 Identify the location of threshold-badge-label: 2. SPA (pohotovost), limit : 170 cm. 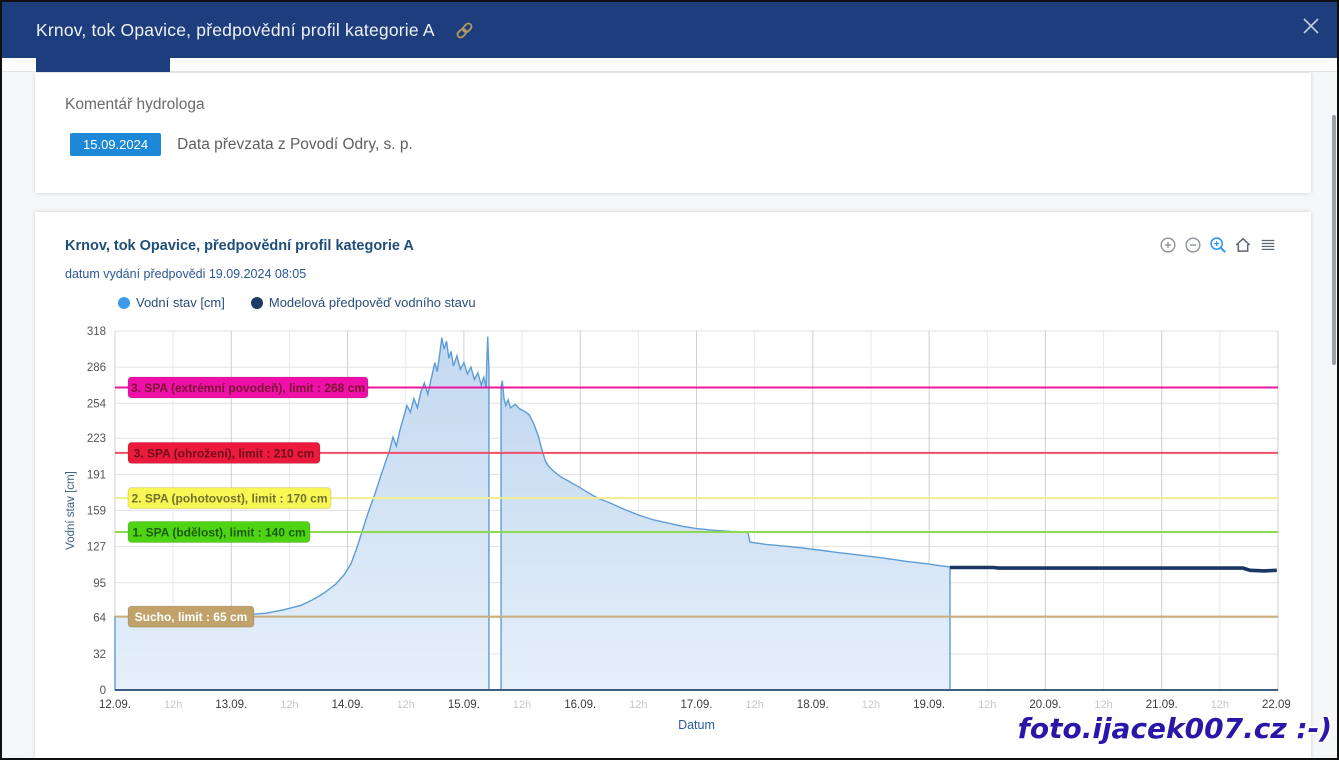
(229, 499).